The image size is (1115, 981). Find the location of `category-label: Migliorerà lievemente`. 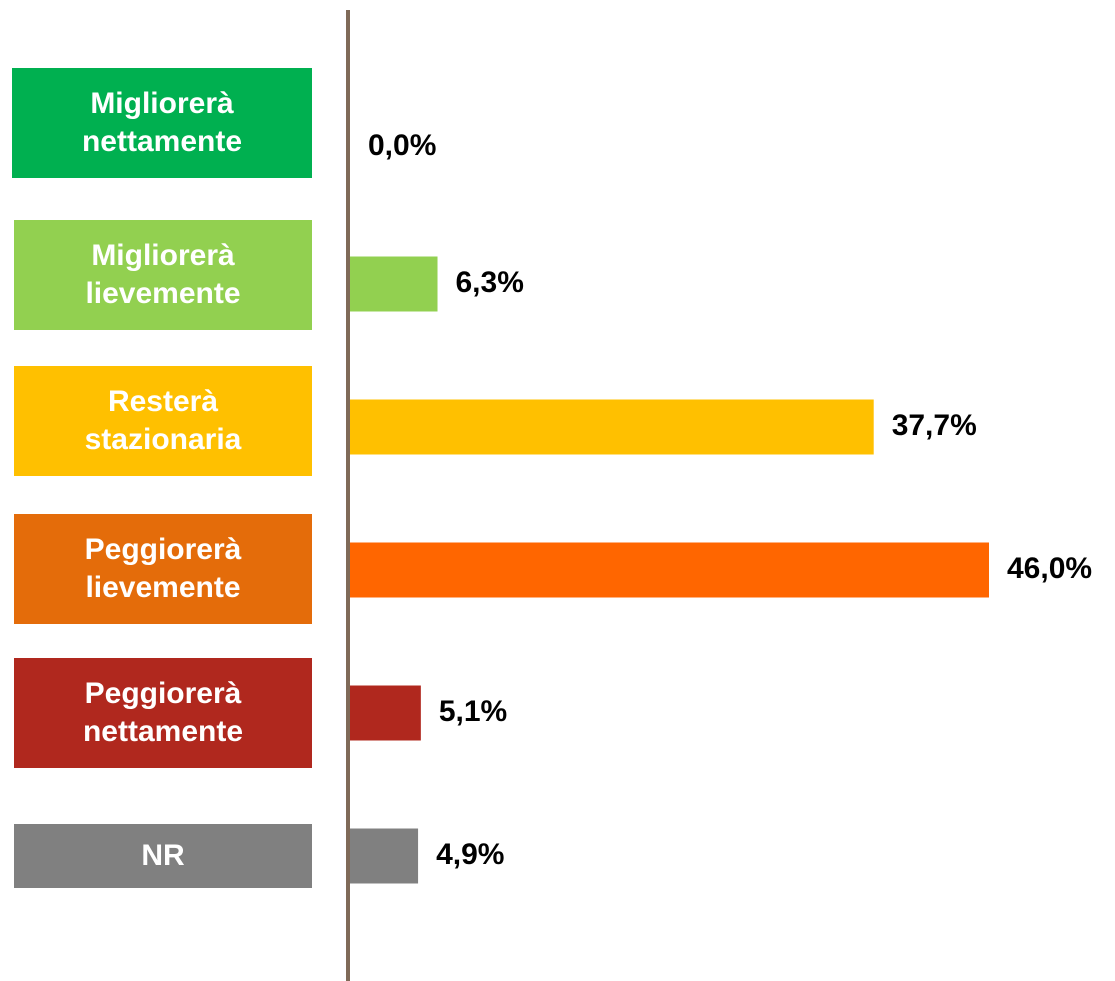

category-label: Migliorerà lievemente is located at coordinates (163, 275).